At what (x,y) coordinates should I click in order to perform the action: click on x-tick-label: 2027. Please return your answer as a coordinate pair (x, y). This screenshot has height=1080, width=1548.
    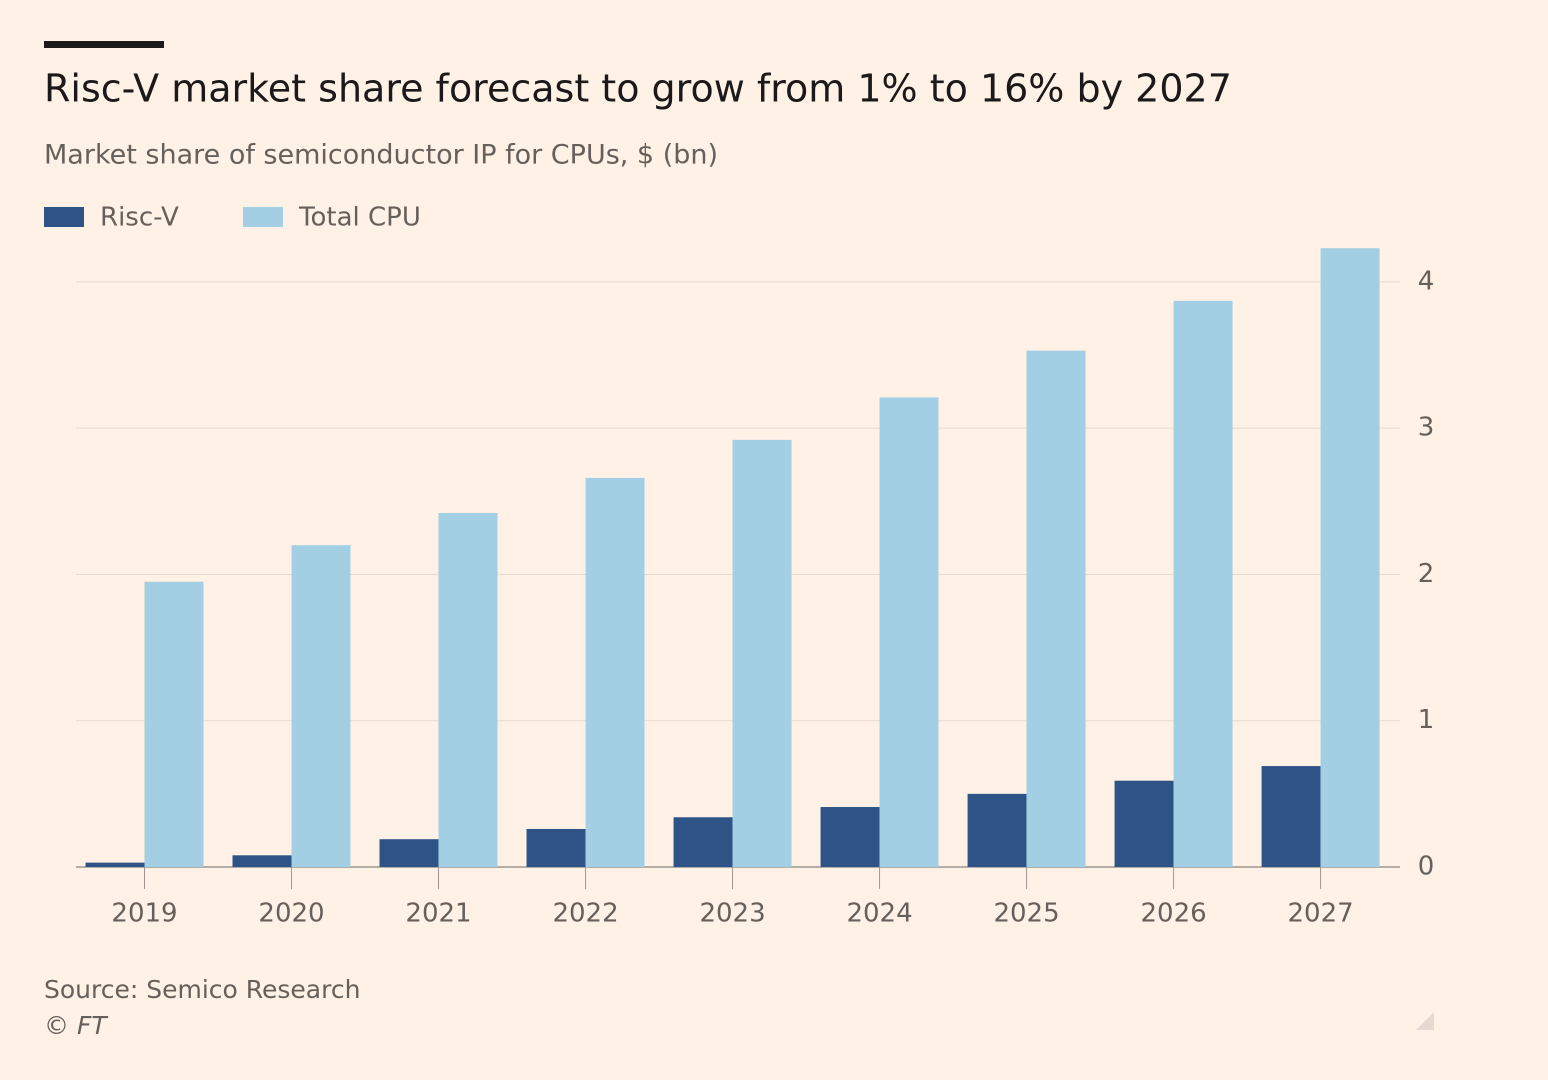
    Looking at the image, I should click on (1321, 914).